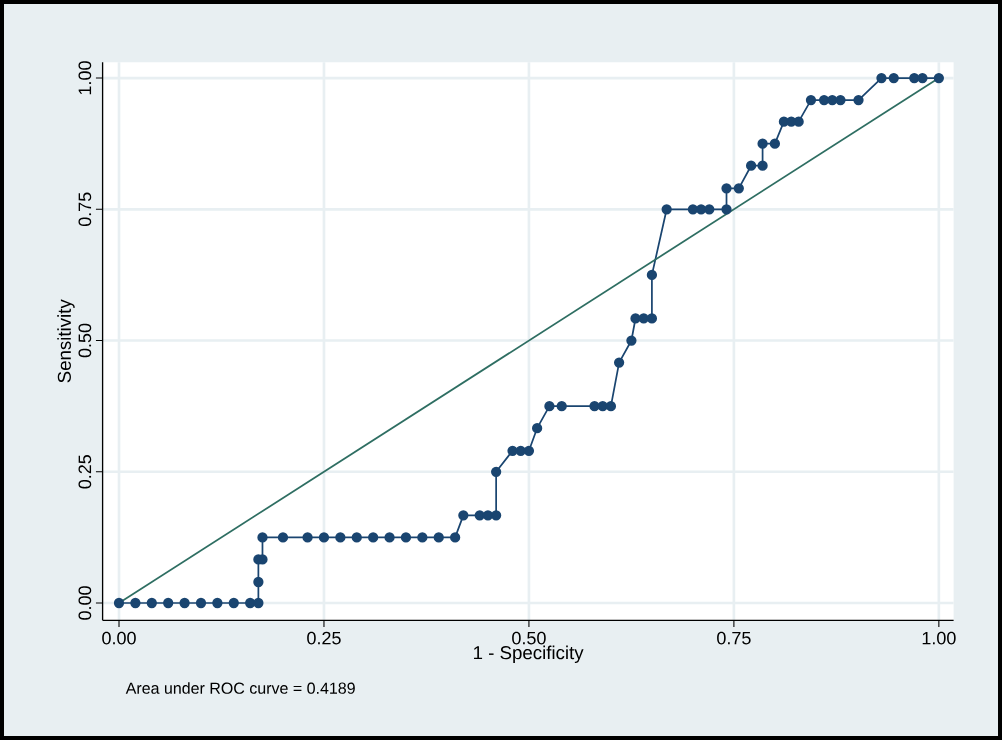  Describe the element at coordinates (119, 638) in the screenshot. I see `x-tick-label: 0.00` at that location.